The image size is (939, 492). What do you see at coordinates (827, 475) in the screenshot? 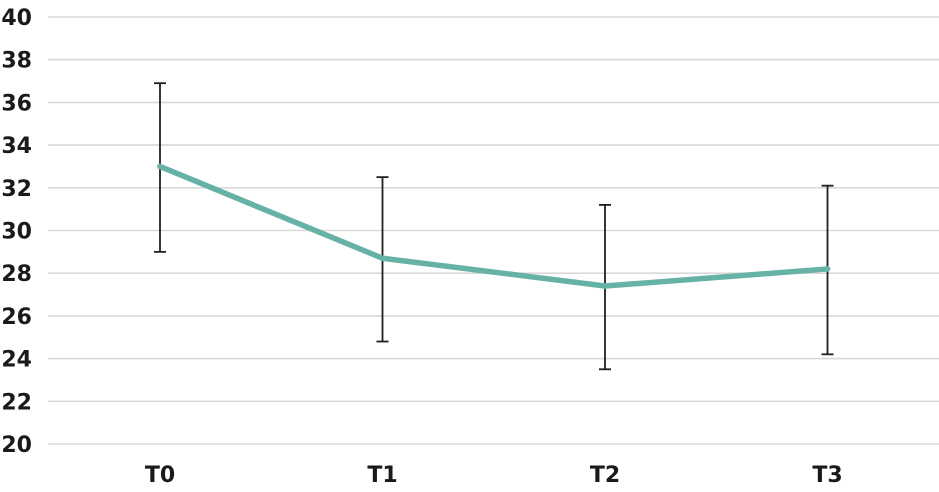
I see `x-tick-label: T3` at bounding box center [827, 475].